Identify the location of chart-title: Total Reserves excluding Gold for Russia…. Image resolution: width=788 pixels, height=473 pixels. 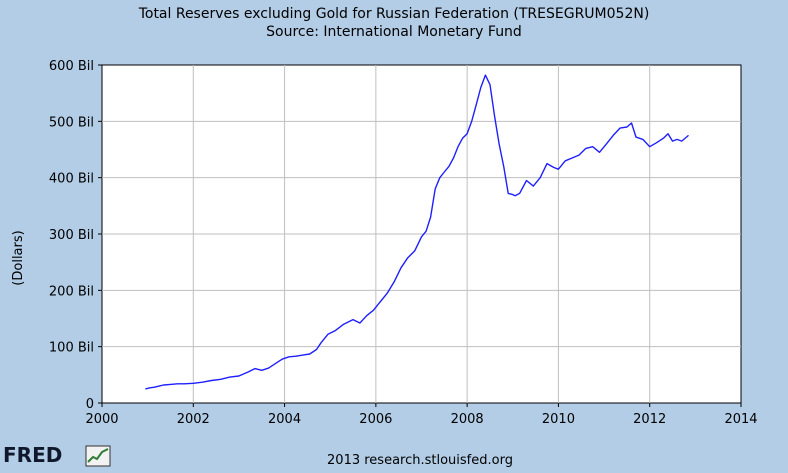
(394, 14).